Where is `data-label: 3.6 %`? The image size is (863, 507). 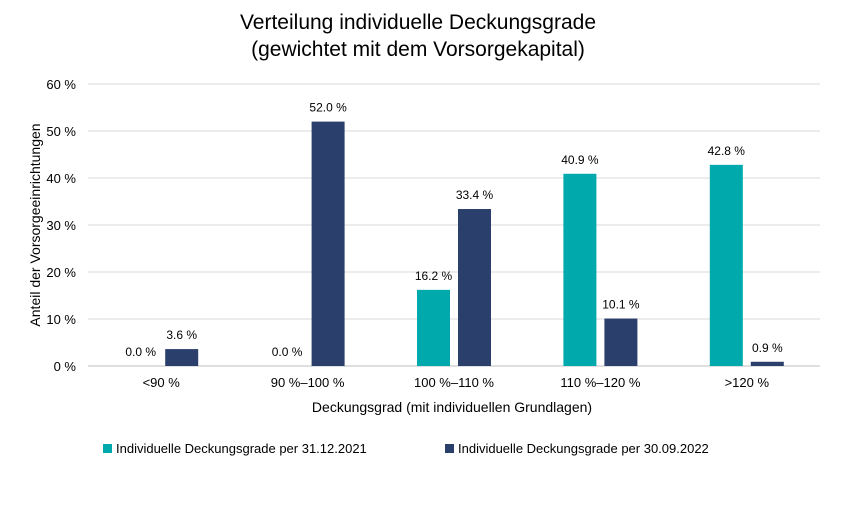 data-label: 3.6 % is located at coordinates (181, 335).